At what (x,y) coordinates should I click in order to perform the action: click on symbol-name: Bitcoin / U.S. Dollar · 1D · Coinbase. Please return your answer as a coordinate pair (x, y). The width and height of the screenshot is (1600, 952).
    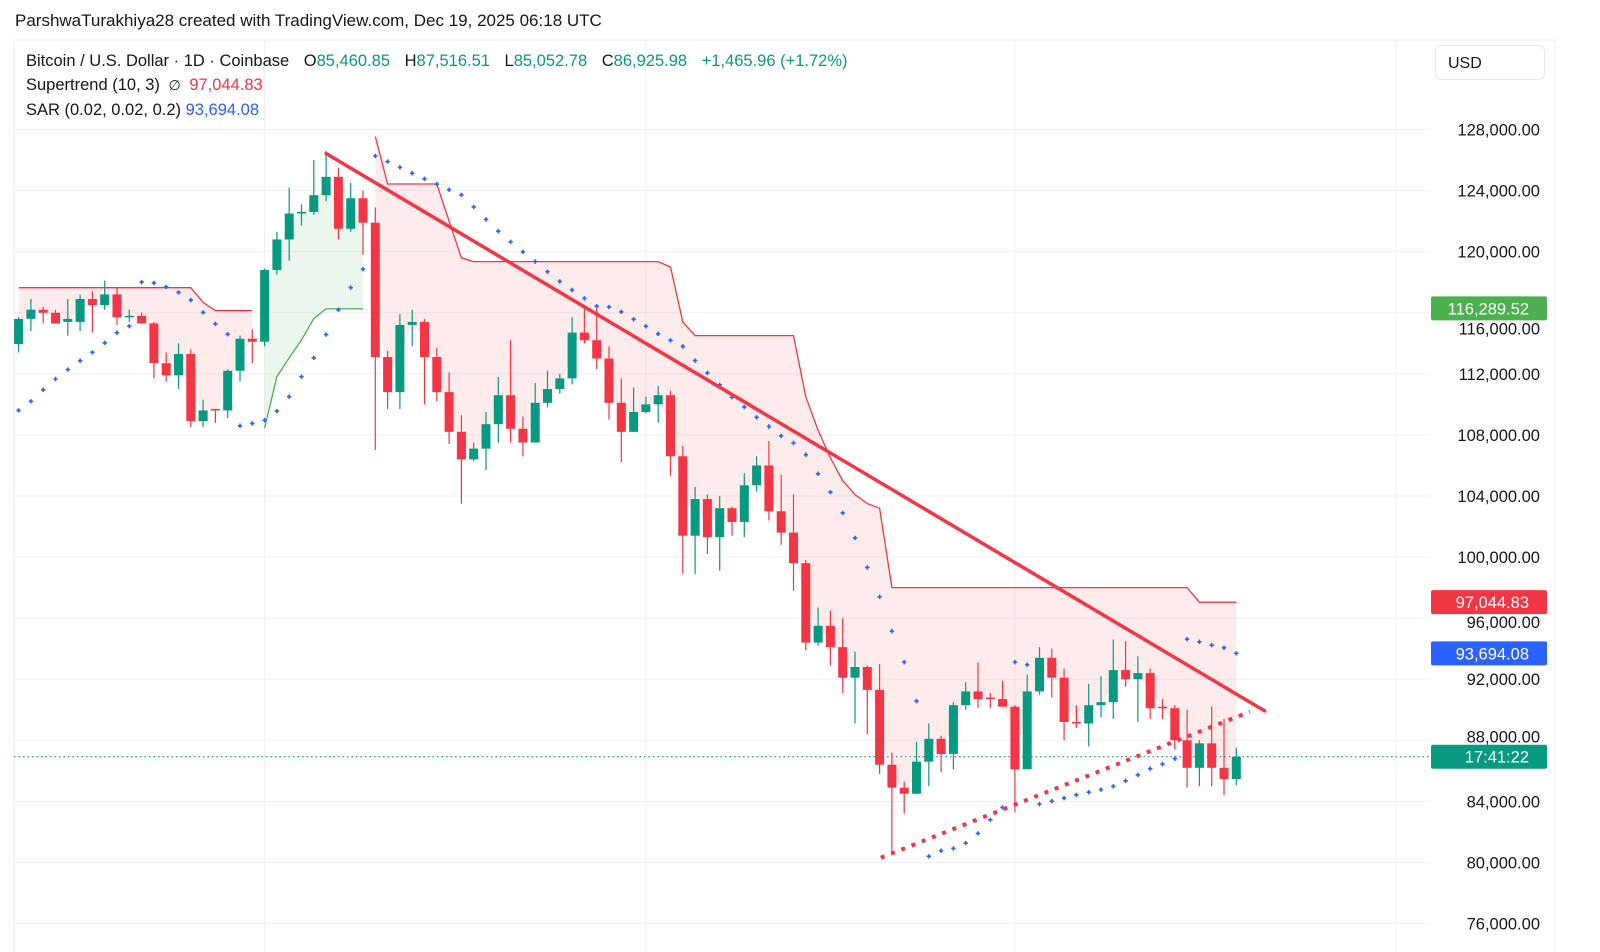
    Looking at the image, I should click on (158, 61).